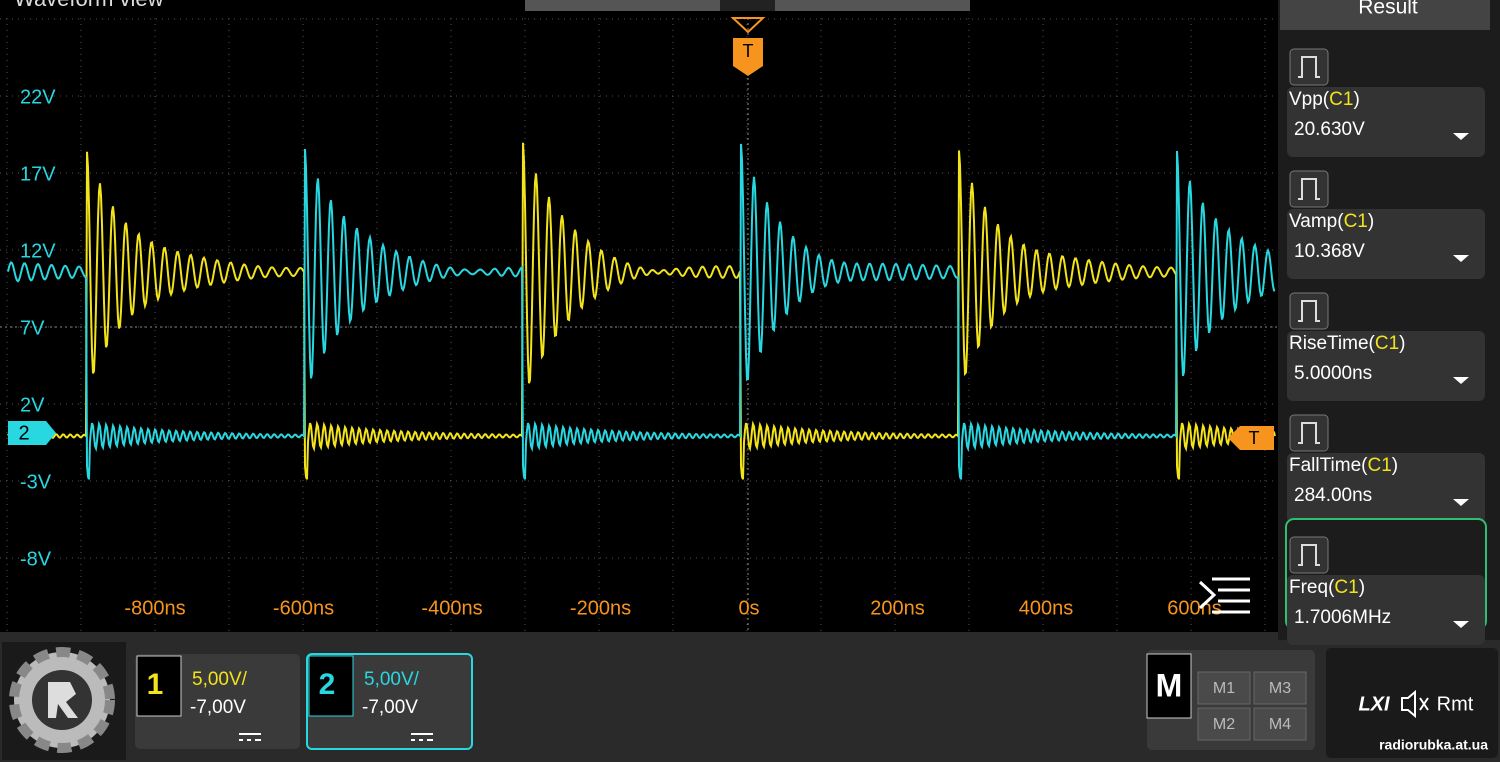 This screenshot has height=762, width=1500. I want to click on measurement-label-part: Vpp(, so click(1309, 99).